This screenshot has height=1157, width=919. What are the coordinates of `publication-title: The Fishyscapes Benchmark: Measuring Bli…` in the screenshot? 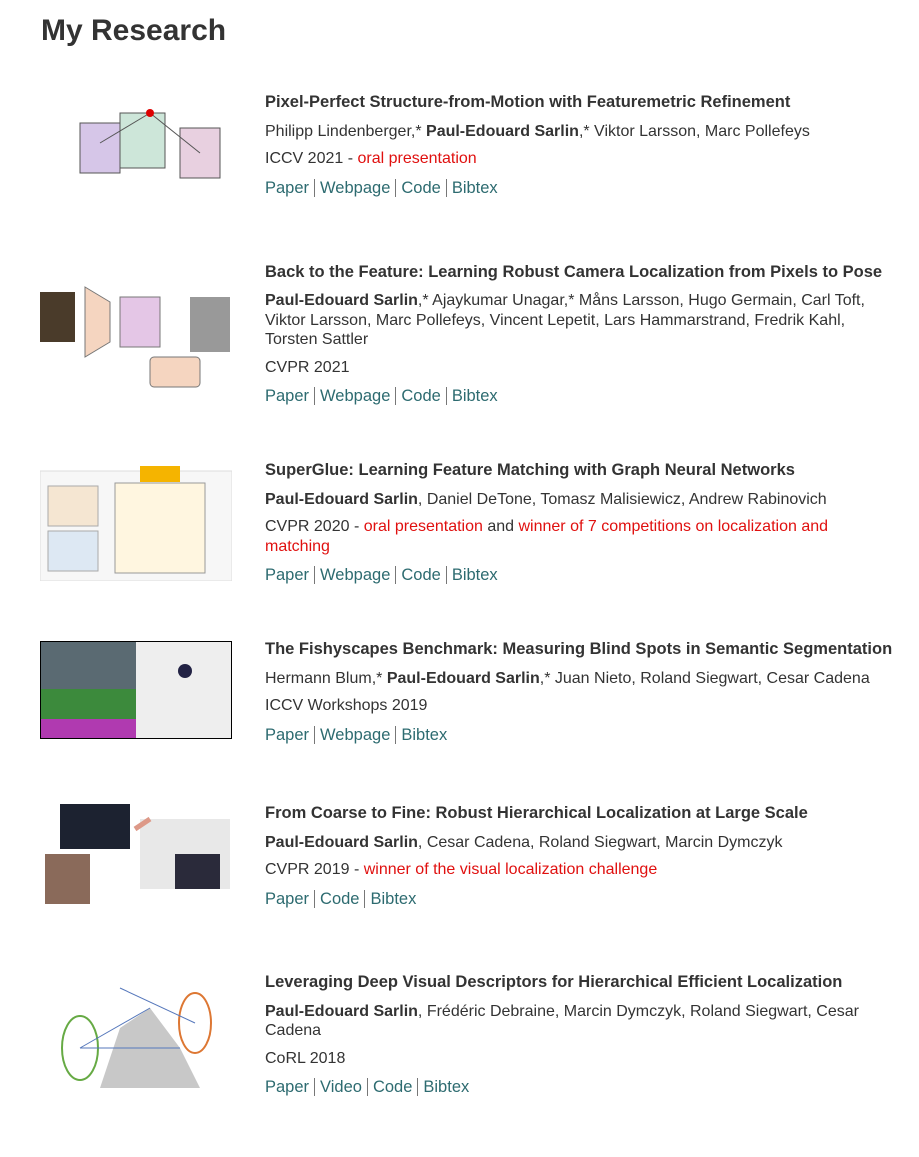 It's located at (579, 649).